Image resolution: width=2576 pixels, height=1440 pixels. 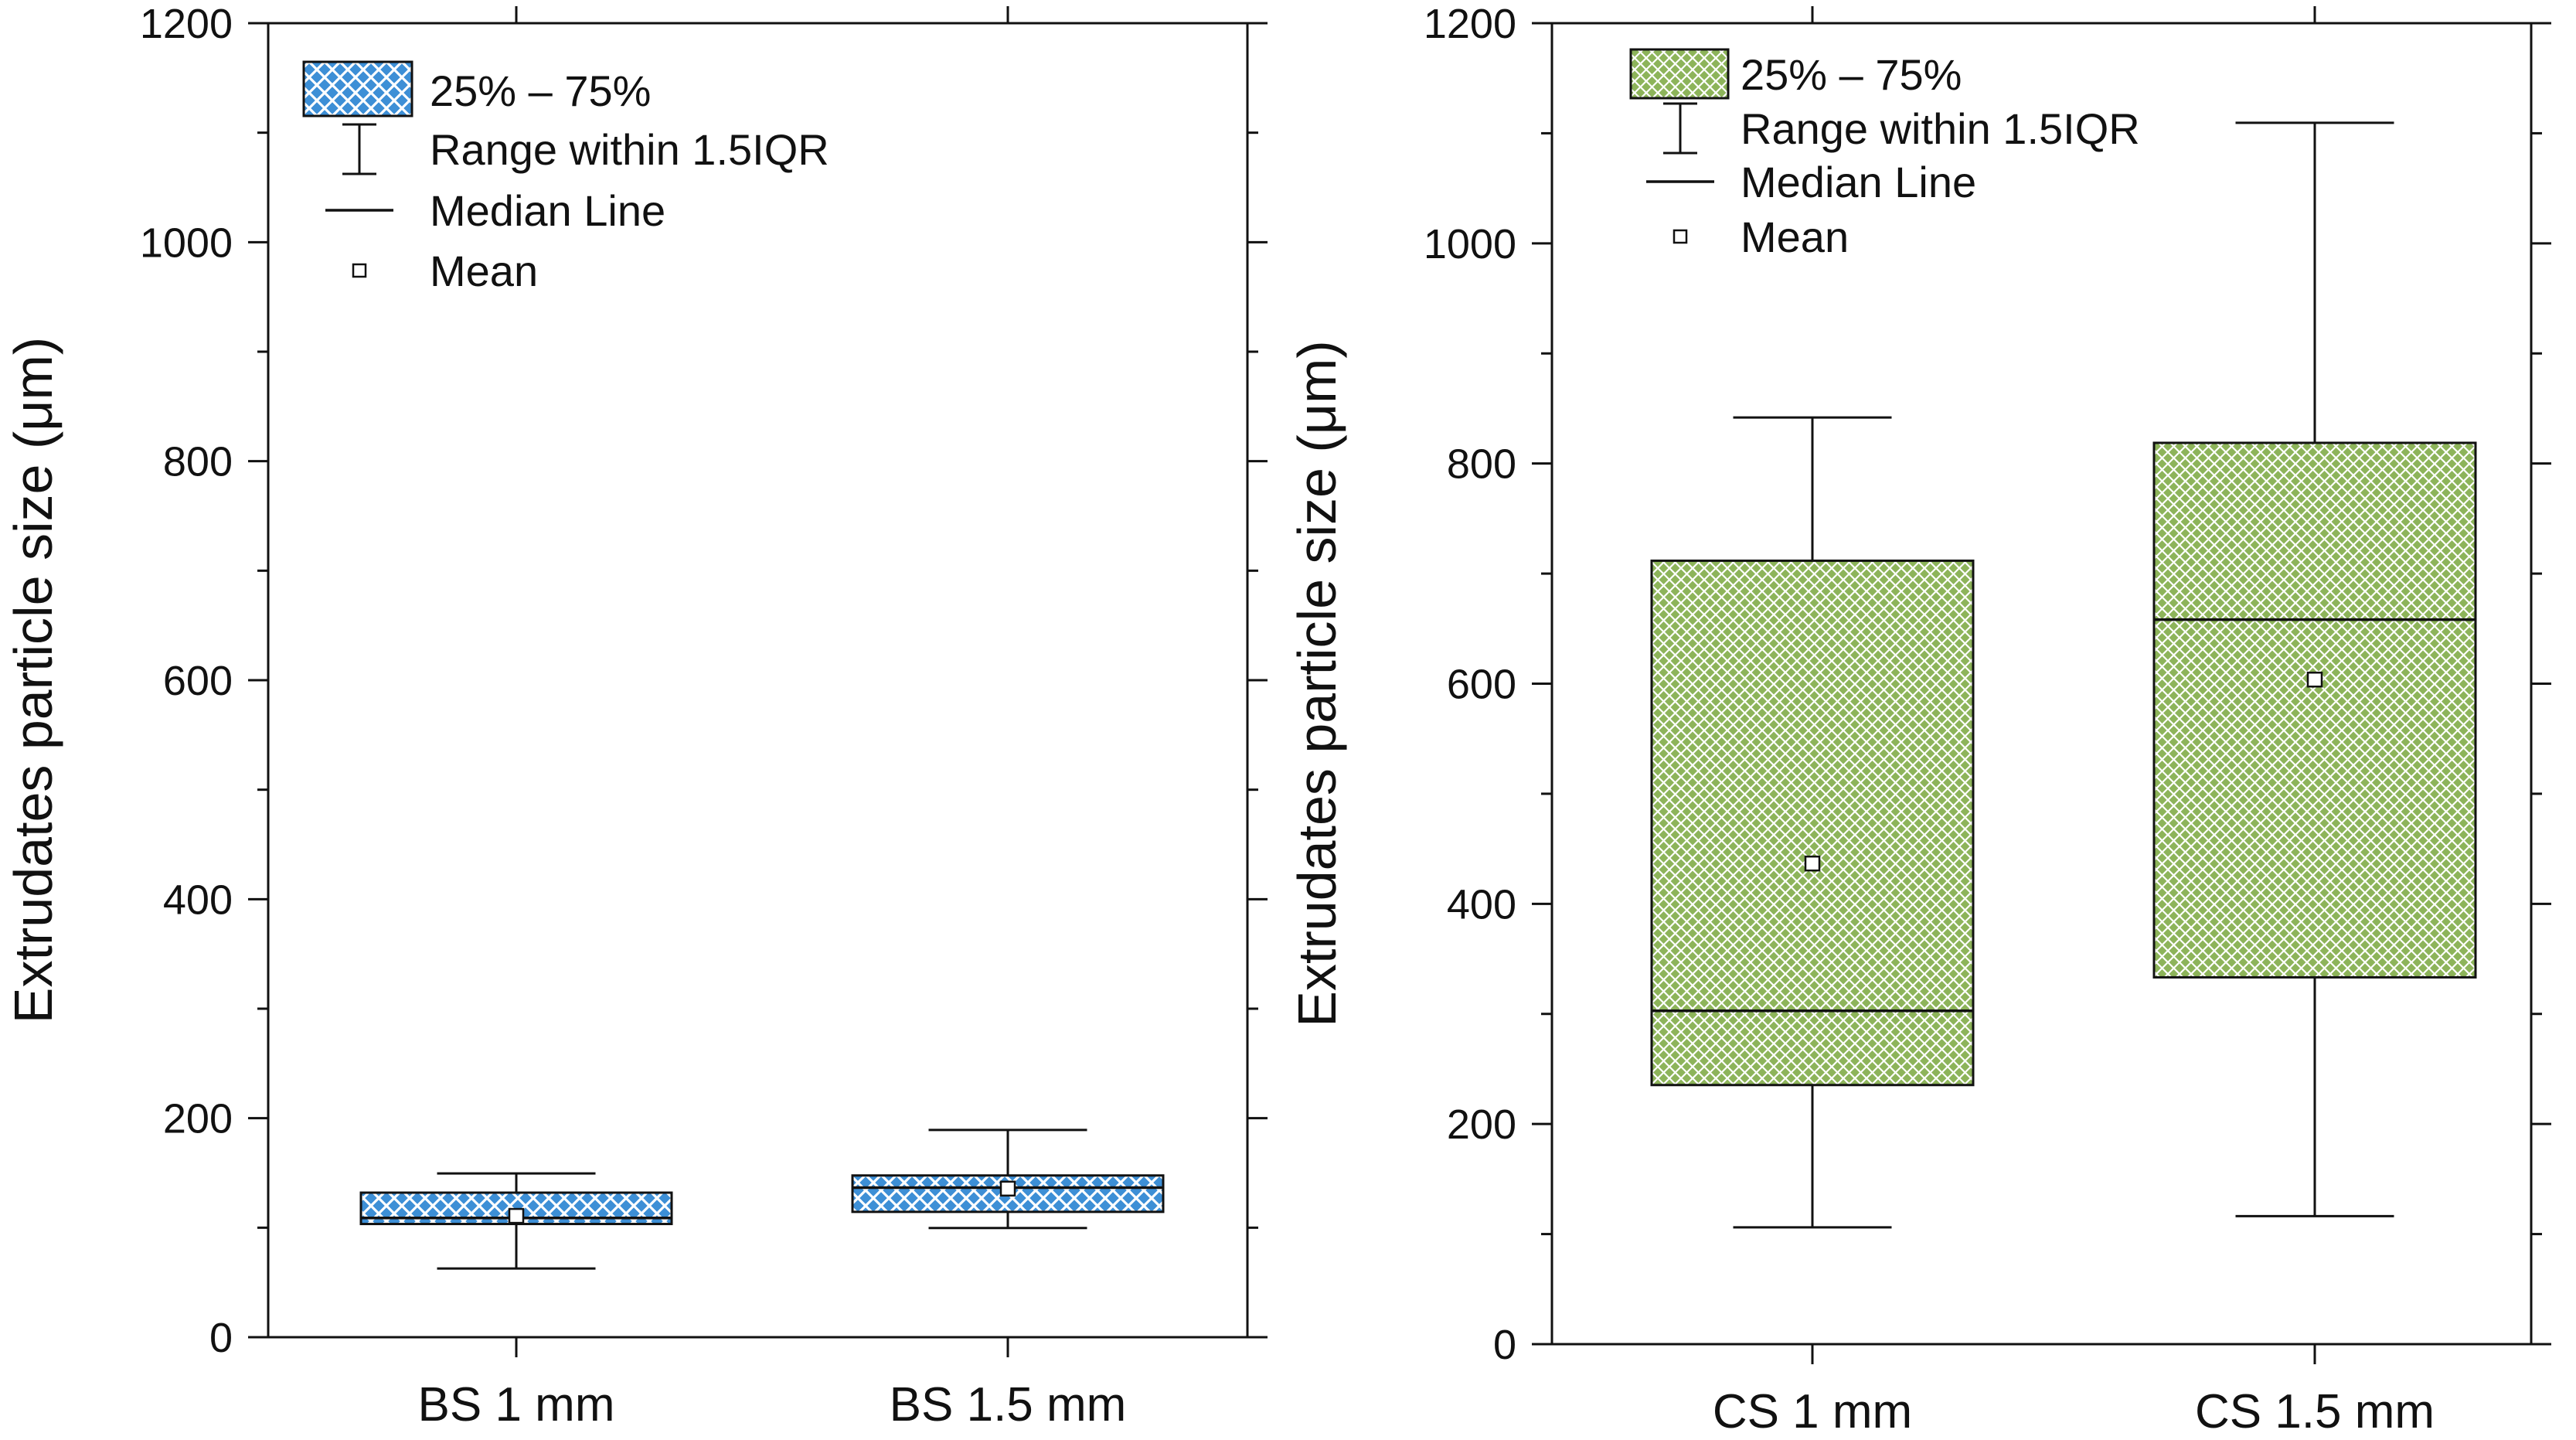 What do you see at coordinates (1812, 1411) in the screenshot?
I see `x-category-label: CS 1 mm` at bounding box center [1812, 1411].